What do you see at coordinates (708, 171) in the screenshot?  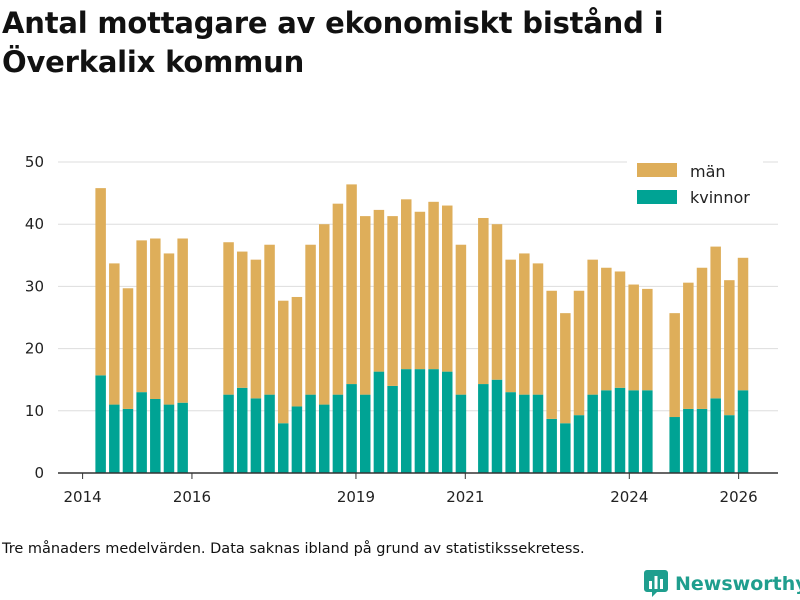 I see `legend-label-man: män` at bounding box center [708, 171].